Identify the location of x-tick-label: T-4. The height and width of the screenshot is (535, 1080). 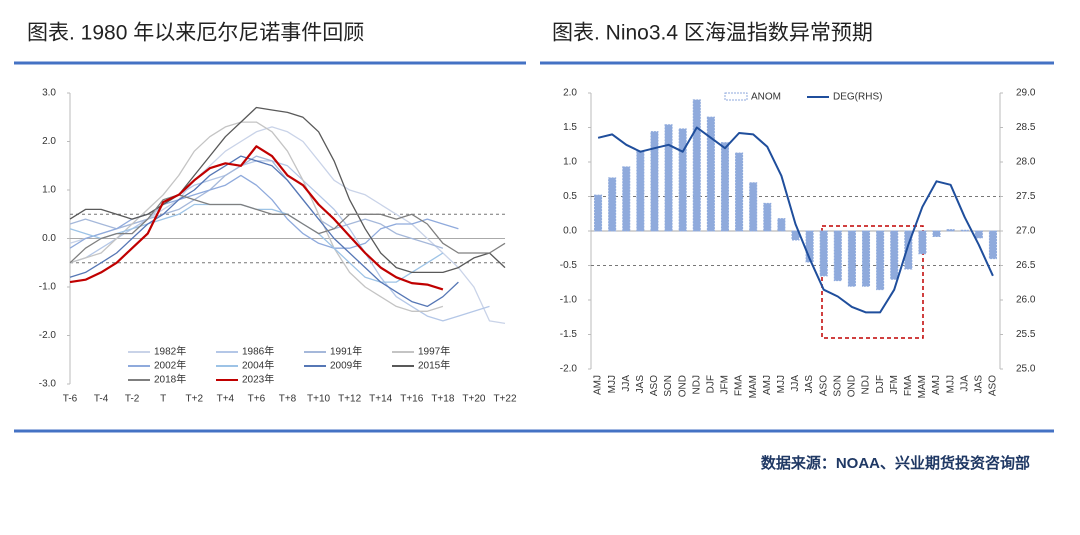
(101, 399).